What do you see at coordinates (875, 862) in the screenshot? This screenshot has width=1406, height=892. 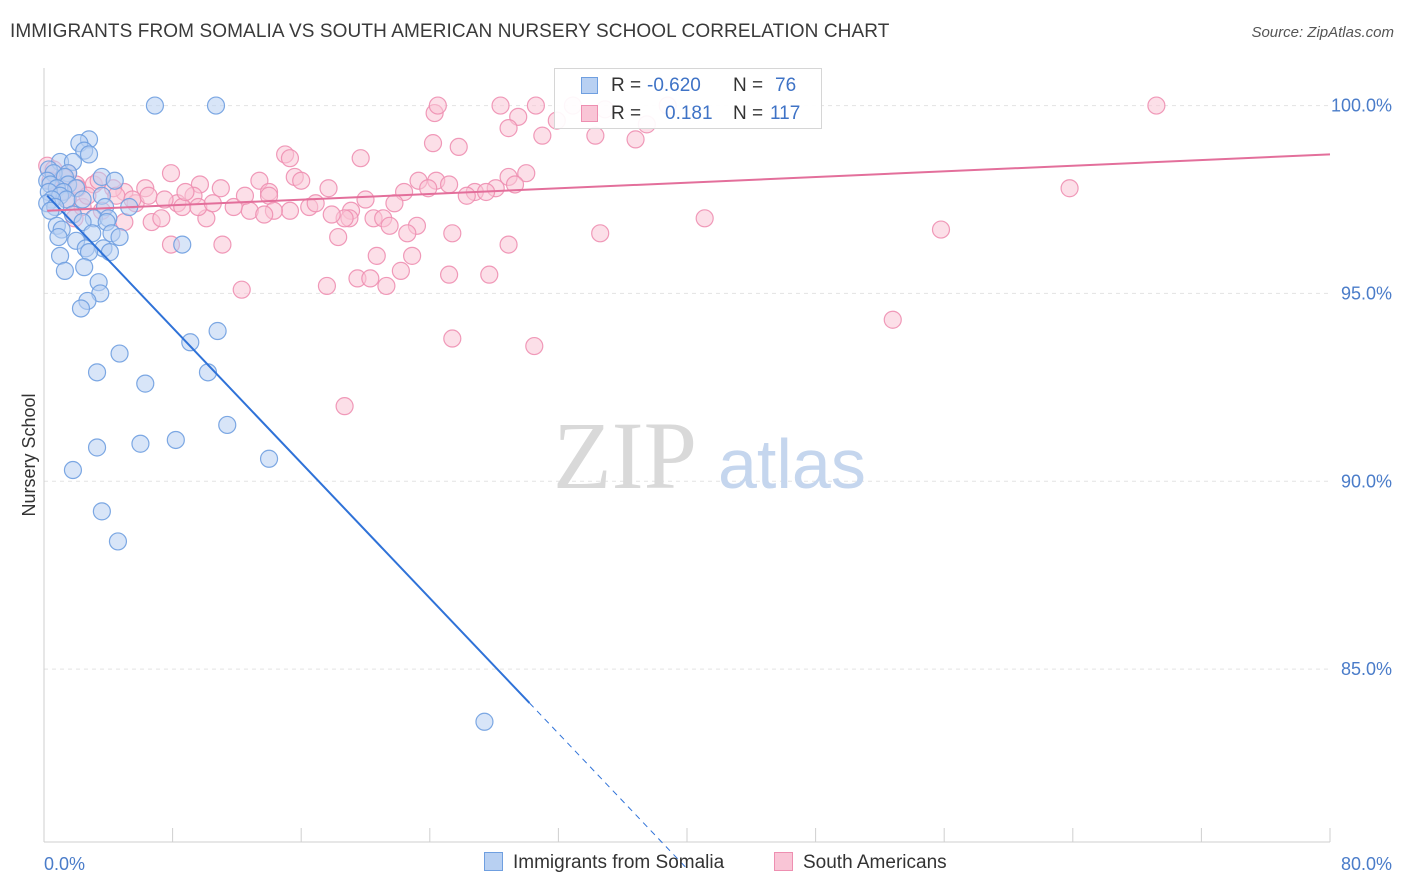 I see `legend-south-americans-label: South Americans` at bounding box center [875, 862].